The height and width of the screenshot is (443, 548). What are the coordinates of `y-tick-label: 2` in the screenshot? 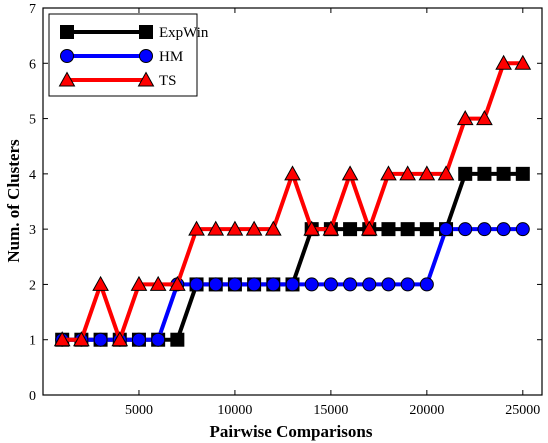 It's located at (32, 285).